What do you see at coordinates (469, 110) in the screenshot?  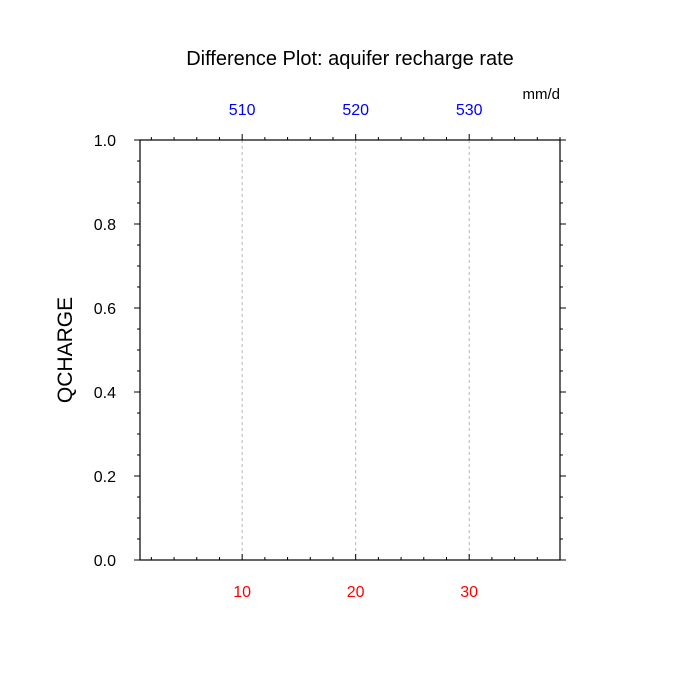 I see `top-x-tick-label: 530` at bounding box center [469, 110].